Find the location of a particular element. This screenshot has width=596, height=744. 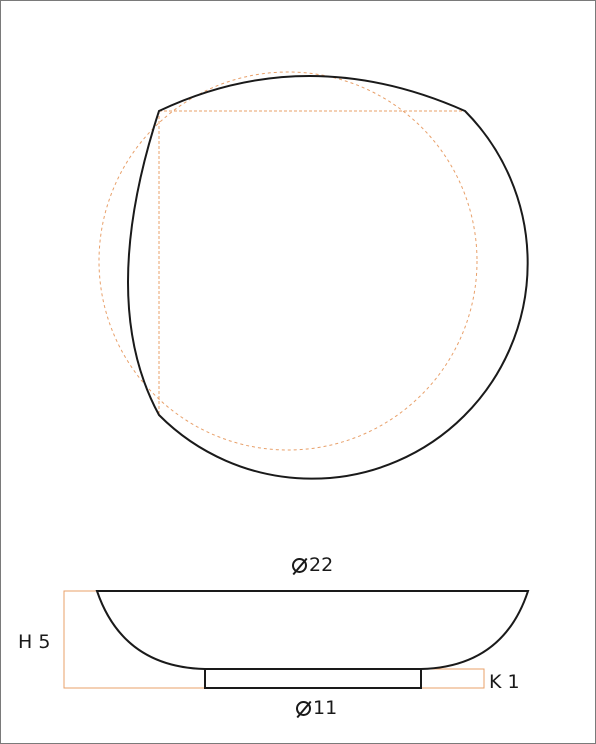

side-view is located at coordinates (296, 639).